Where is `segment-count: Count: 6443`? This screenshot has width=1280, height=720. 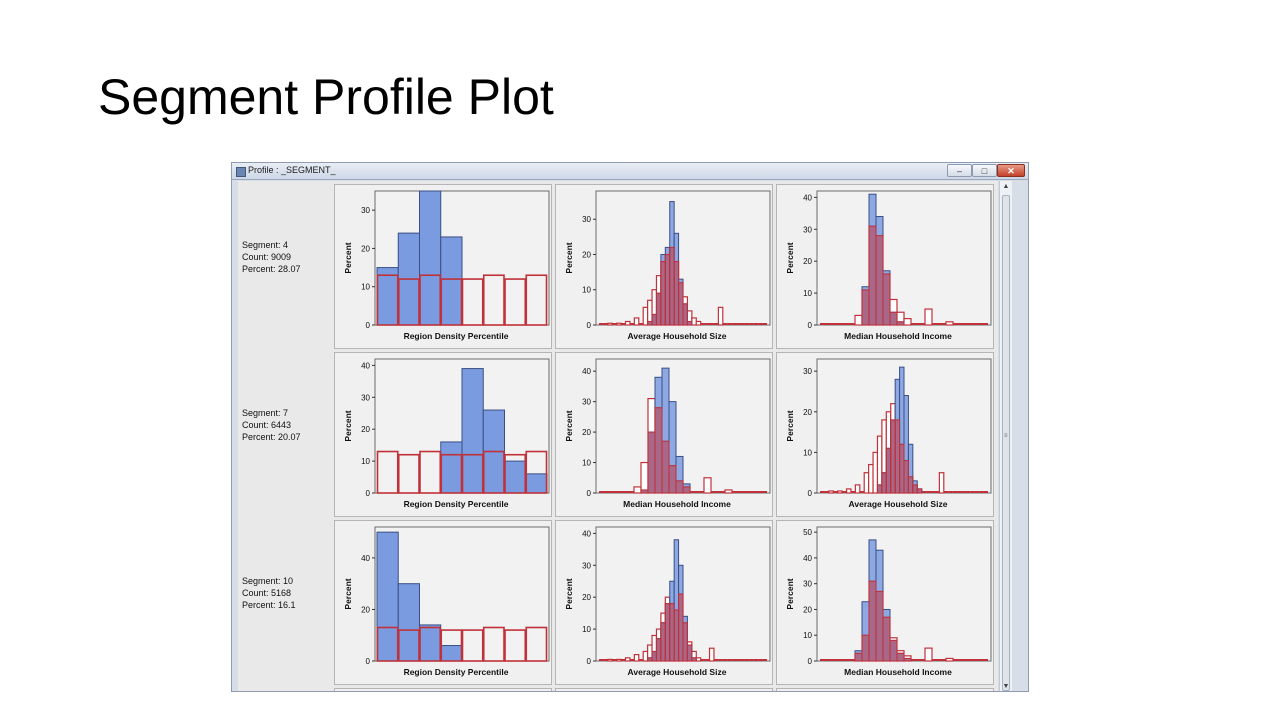 segment-count: Count: 6443 is located at coordinates (267, 425).